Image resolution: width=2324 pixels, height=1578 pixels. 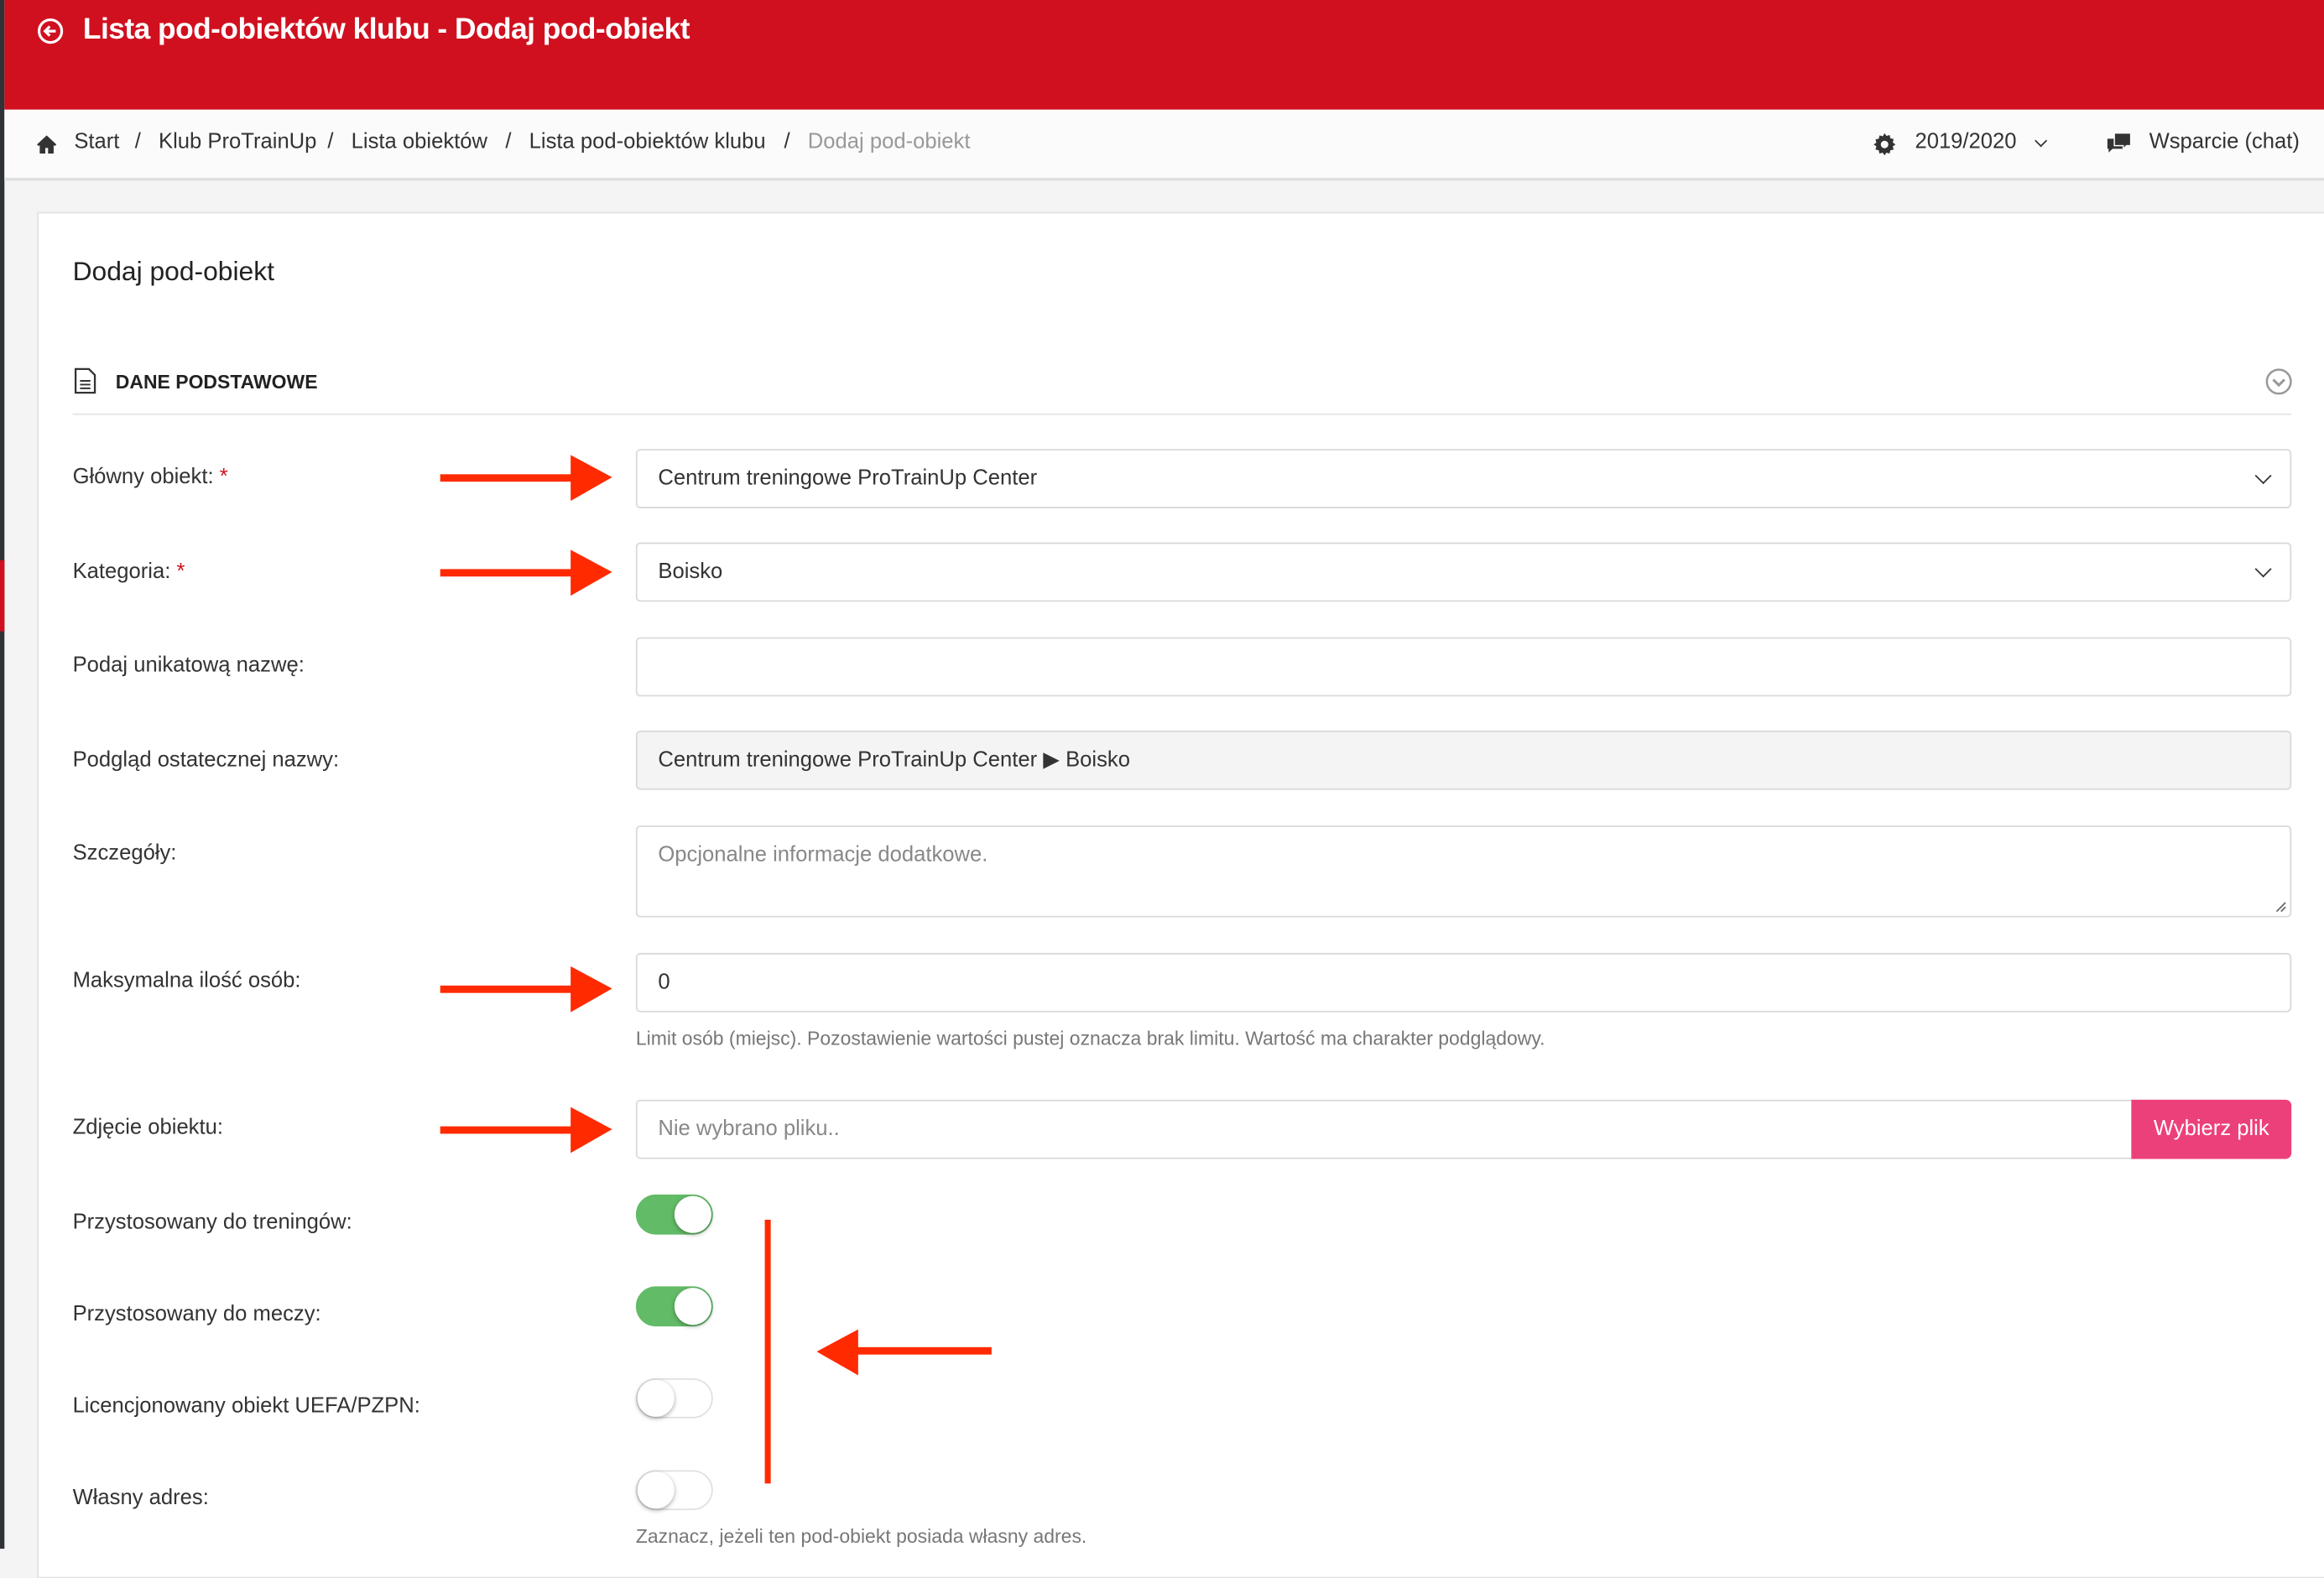 What do you see at coordinates (2, 774) in the screenshot?
I see `left-sidebar-edge` at bounding box center [2, 774].